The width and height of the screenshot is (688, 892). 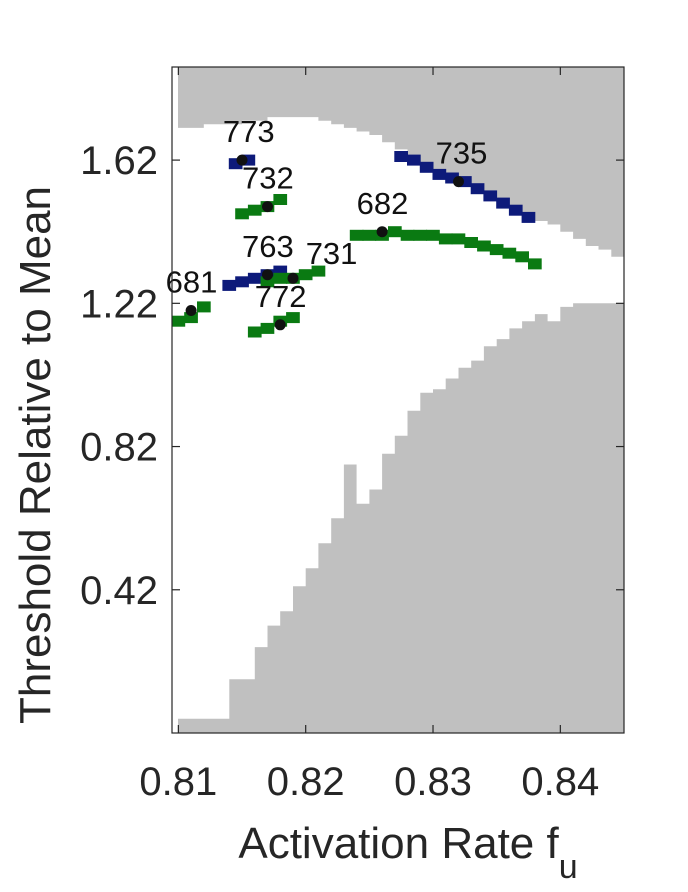 What do you see at coordinates (383, 203) in the screenshot?
I see `point-label-682: 682` at bounding box center [383, 203].